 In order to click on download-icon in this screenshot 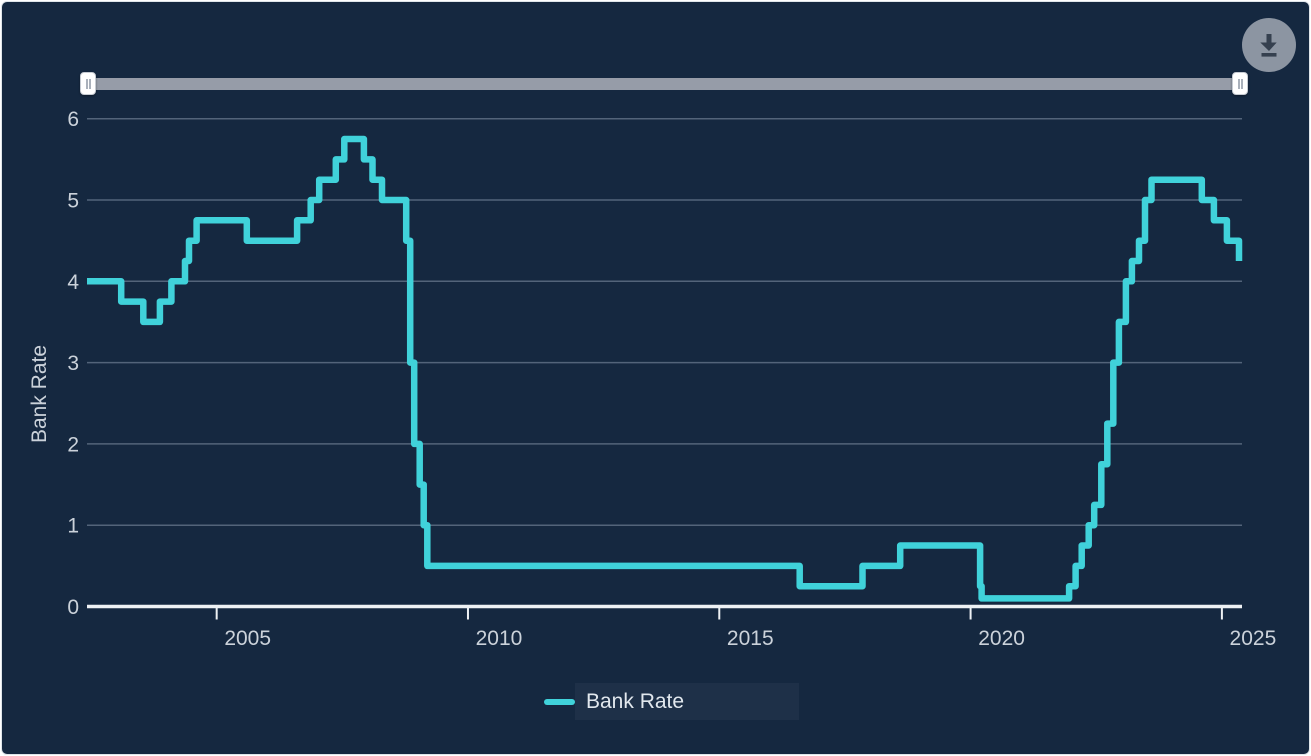, I will do `click(1268, 45)`.